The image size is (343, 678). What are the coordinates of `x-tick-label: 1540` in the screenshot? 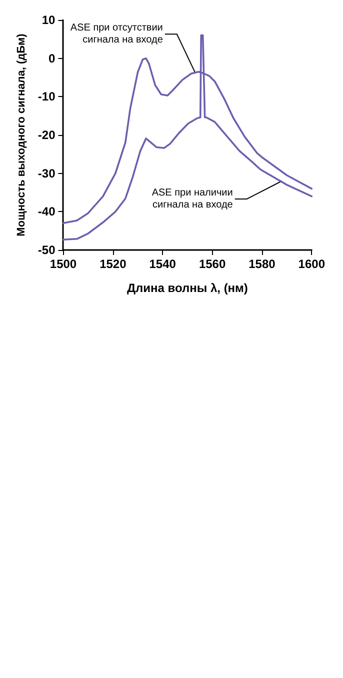 It's located at (162, 264).